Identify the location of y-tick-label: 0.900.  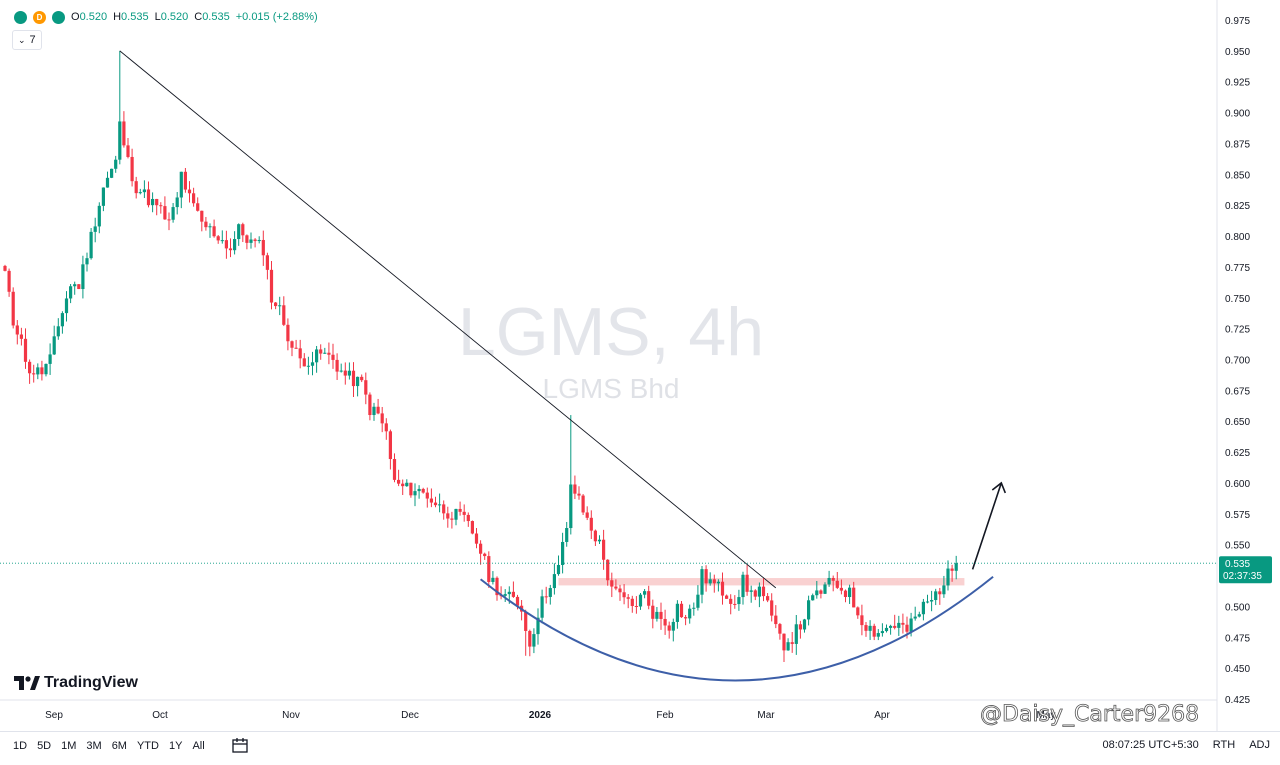
(1237, 114).